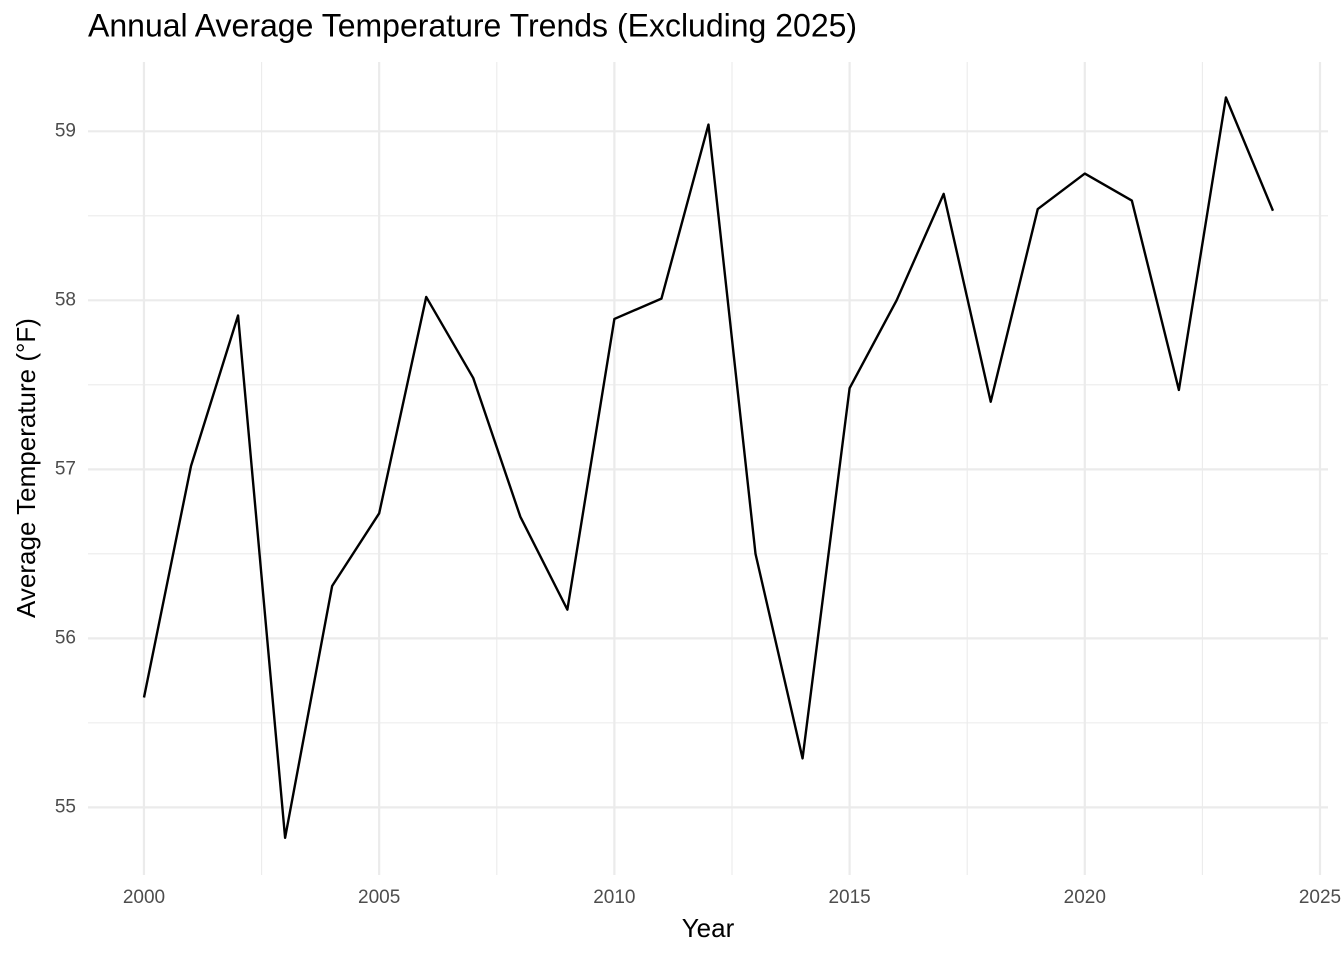 This screenshot has height=960, width=1344. Describe the element at coordinates (849, 897) in the screenshot. I see `x-tick-label: 2015` at that location.